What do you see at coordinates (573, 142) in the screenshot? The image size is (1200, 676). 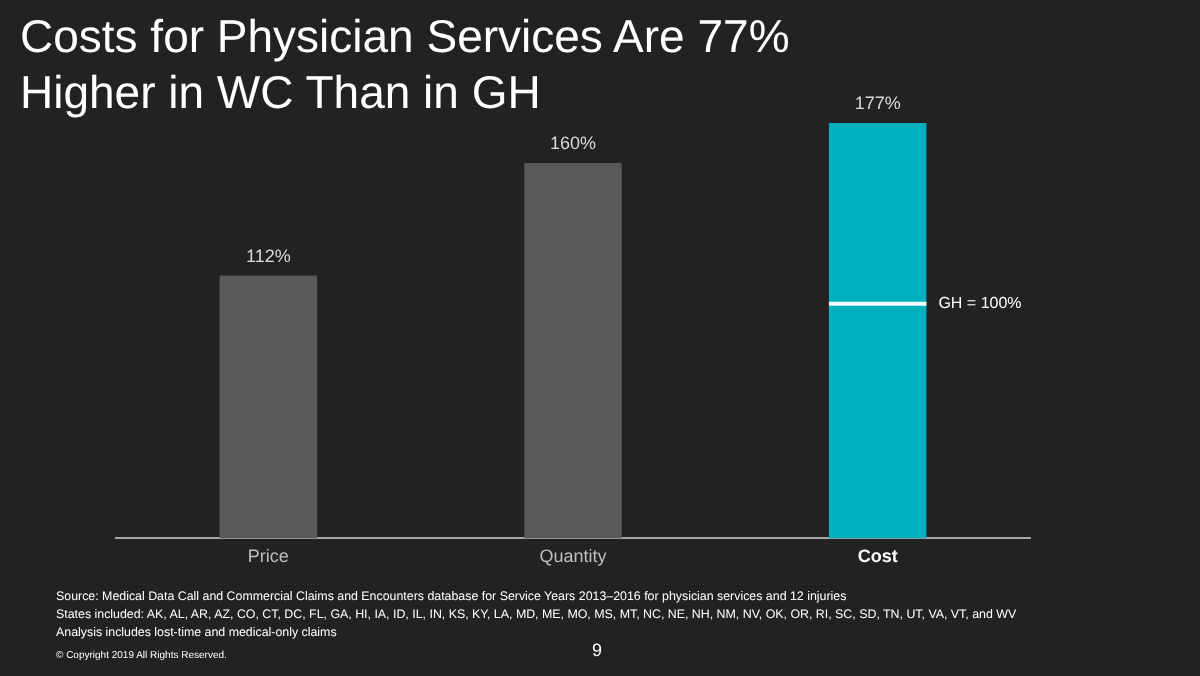 I see `data-label: 160%` at bounding box center [573, 142].